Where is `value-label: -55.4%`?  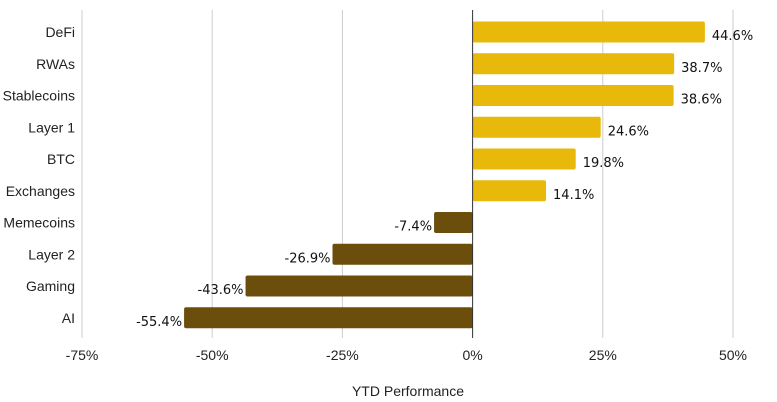
value-label: -55.4% is located at coordinates (159, 322).